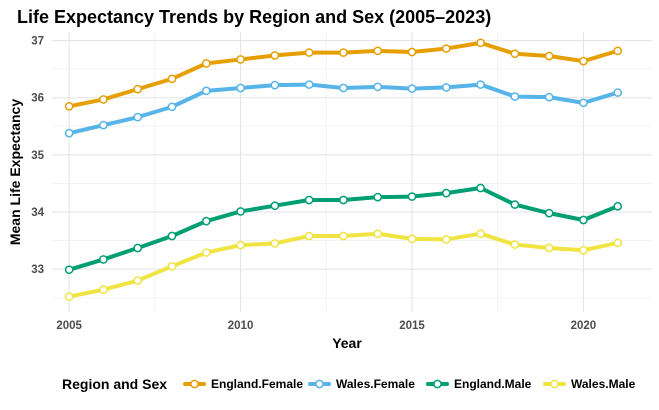  Describe the element at coordinates (257, 384) in the screenshot. I see `legend-label: England.Female` at that location.